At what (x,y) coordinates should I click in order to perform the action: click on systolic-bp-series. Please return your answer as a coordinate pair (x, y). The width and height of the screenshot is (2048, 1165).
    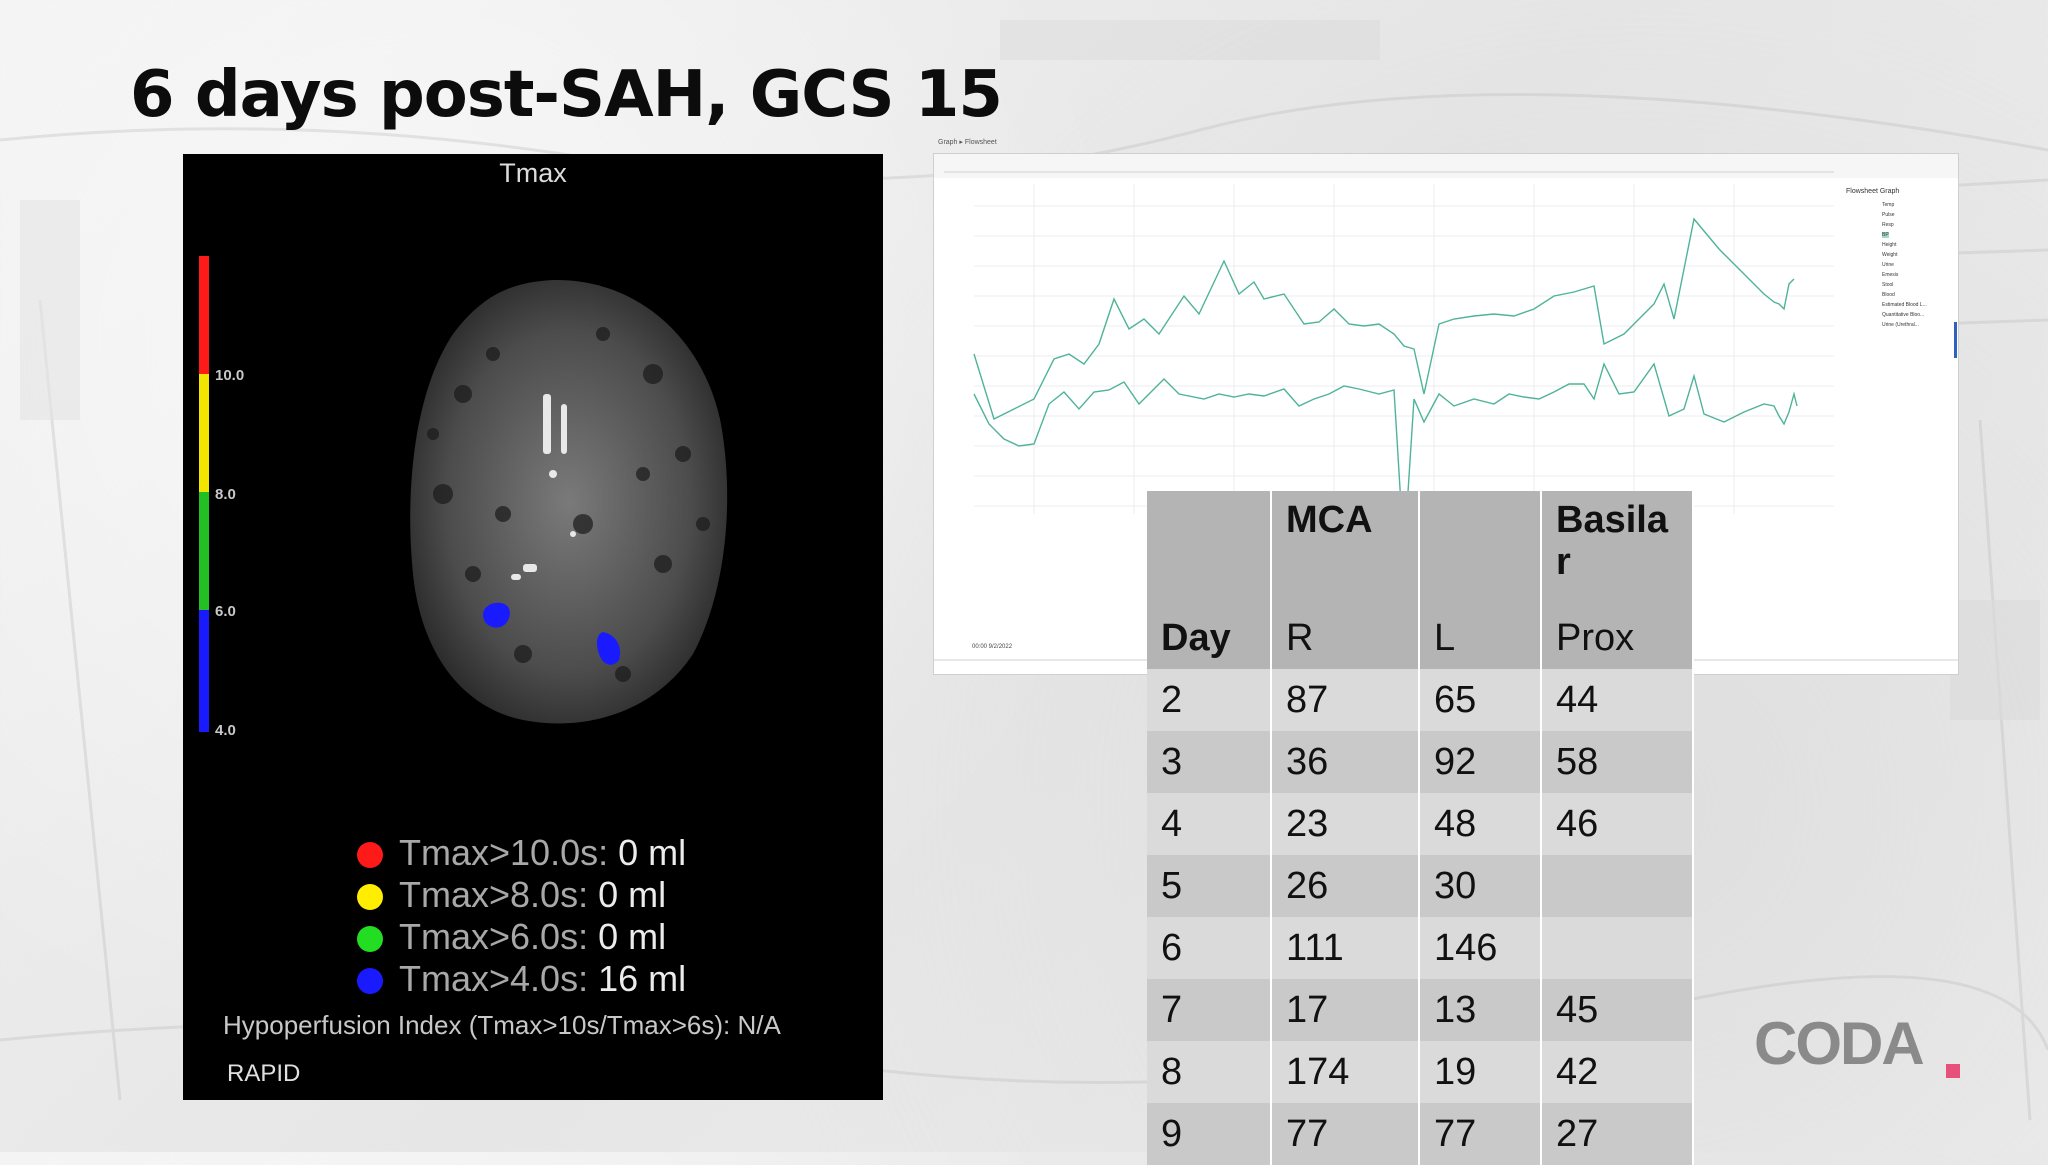
    Looking at the image, I should click on (1384, 318).